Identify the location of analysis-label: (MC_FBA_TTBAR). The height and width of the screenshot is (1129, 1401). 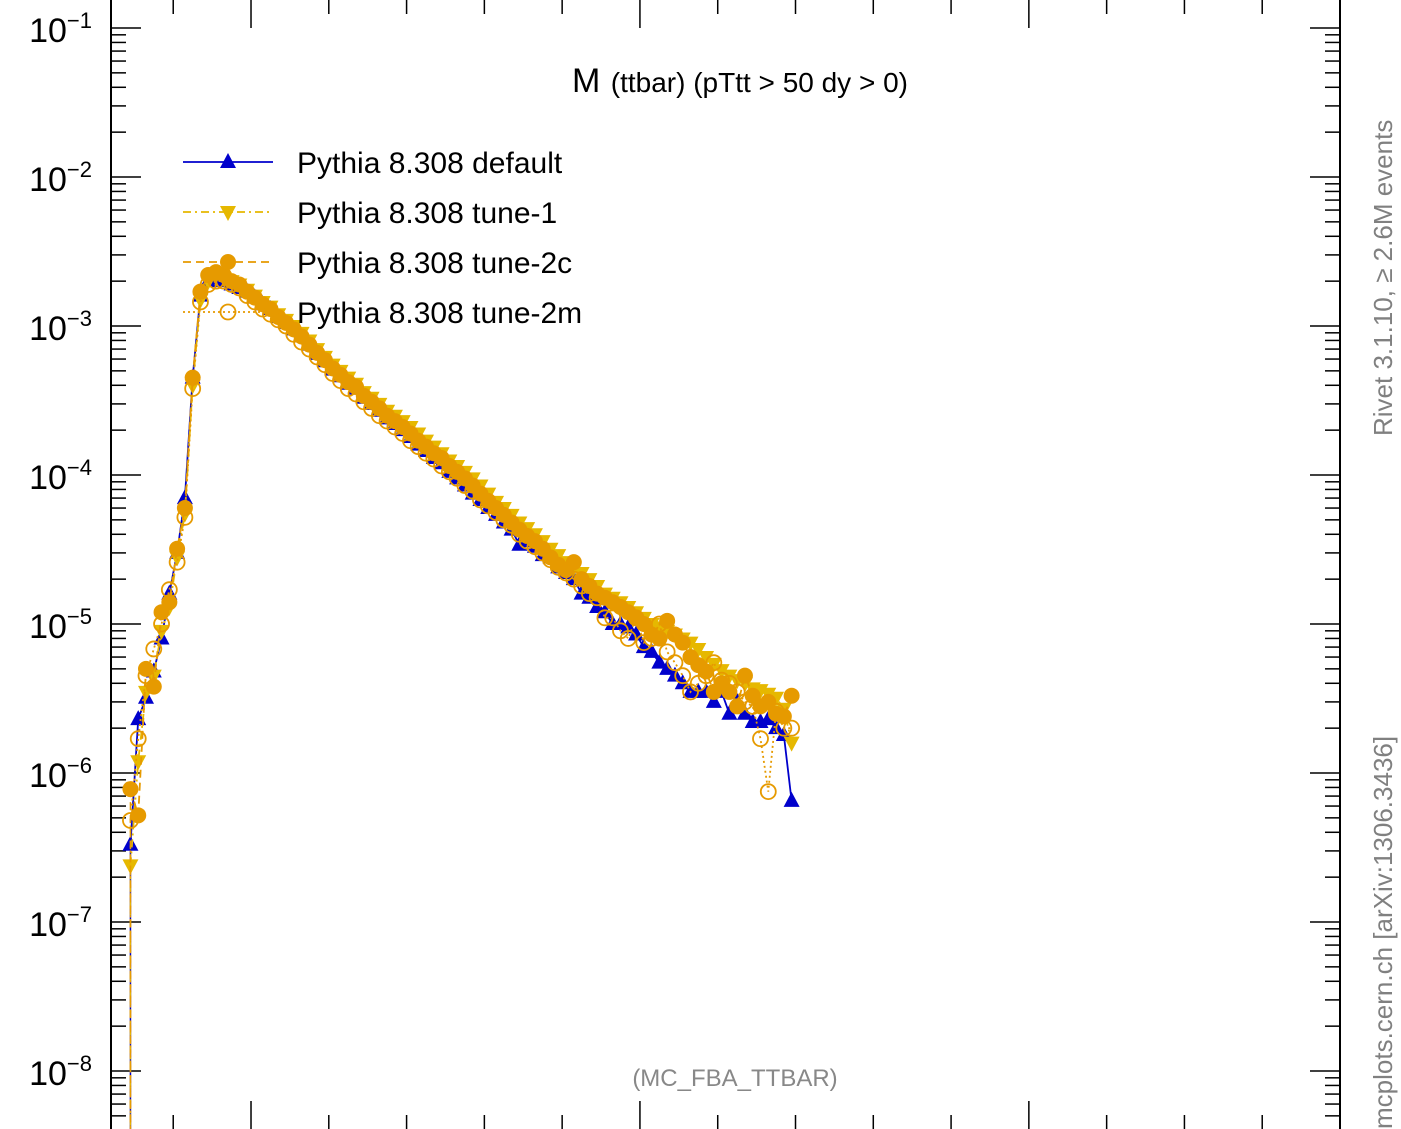
(734, 1078).